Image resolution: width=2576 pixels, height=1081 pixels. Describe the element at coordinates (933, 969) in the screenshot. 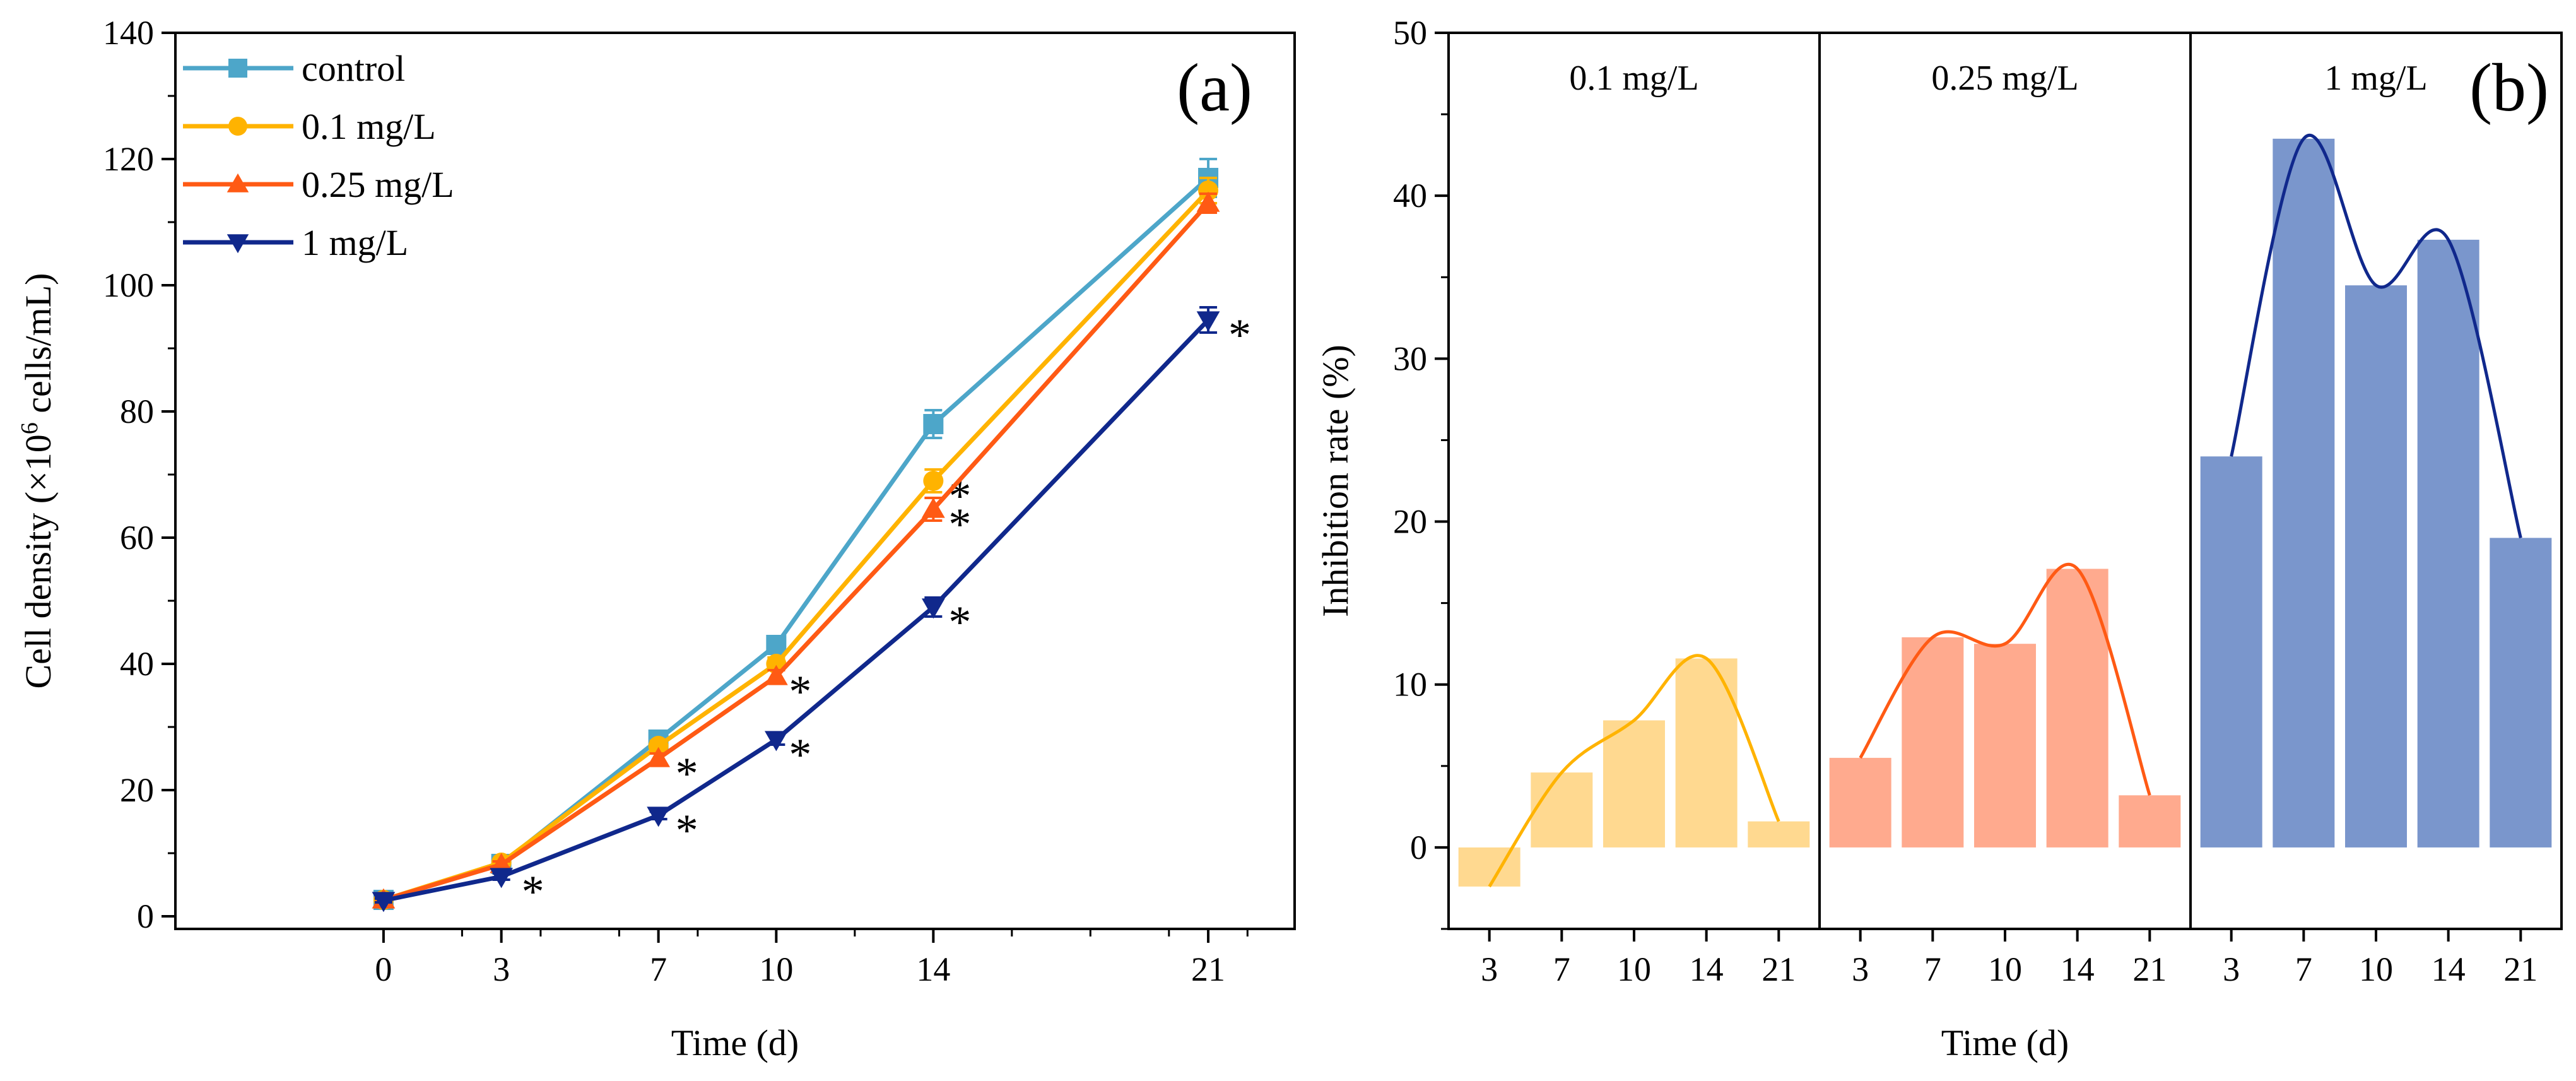

I see `x-tick-label-a: 14` at that location.